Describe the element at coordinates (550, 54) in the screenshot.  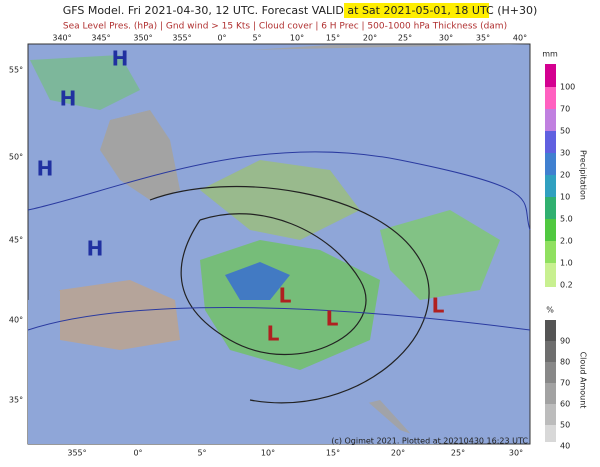
I see `precip-unit: mm` at that location.